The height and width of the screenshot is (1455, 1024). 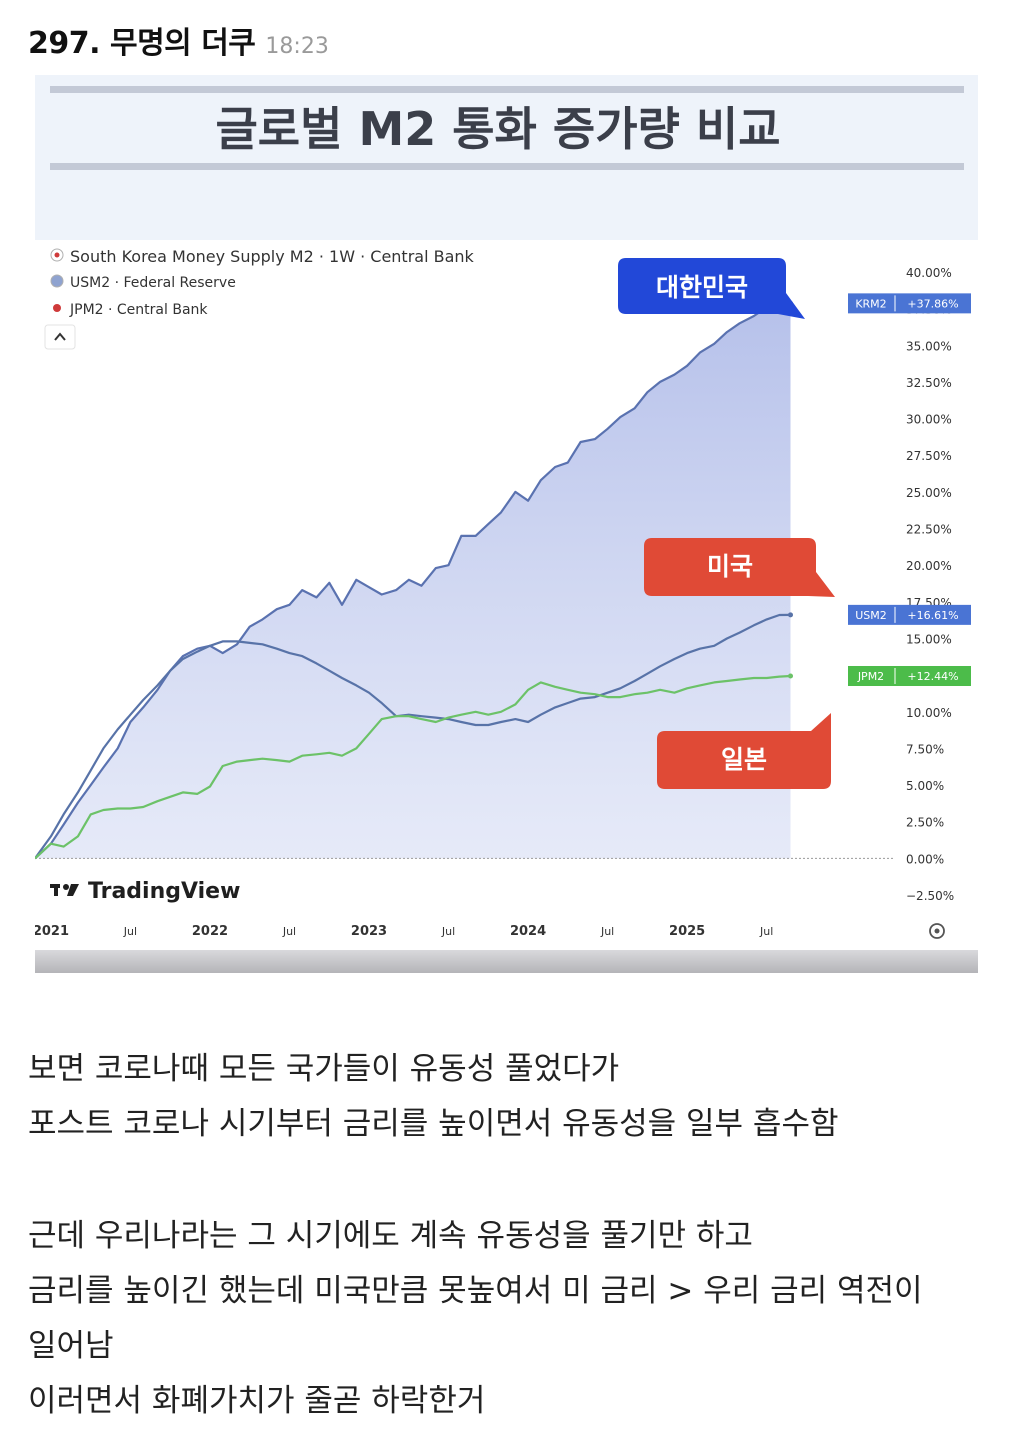 I want to click on y-tick-label: 25.00%, so click(x=929, y=493).